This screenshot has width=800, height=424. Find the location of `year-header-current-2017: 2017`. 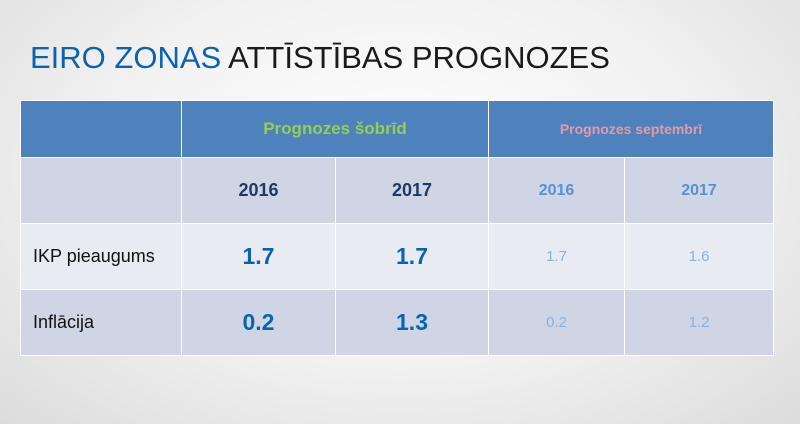

year-header-current-2017: 2017 is located at coordinates (412, 190).